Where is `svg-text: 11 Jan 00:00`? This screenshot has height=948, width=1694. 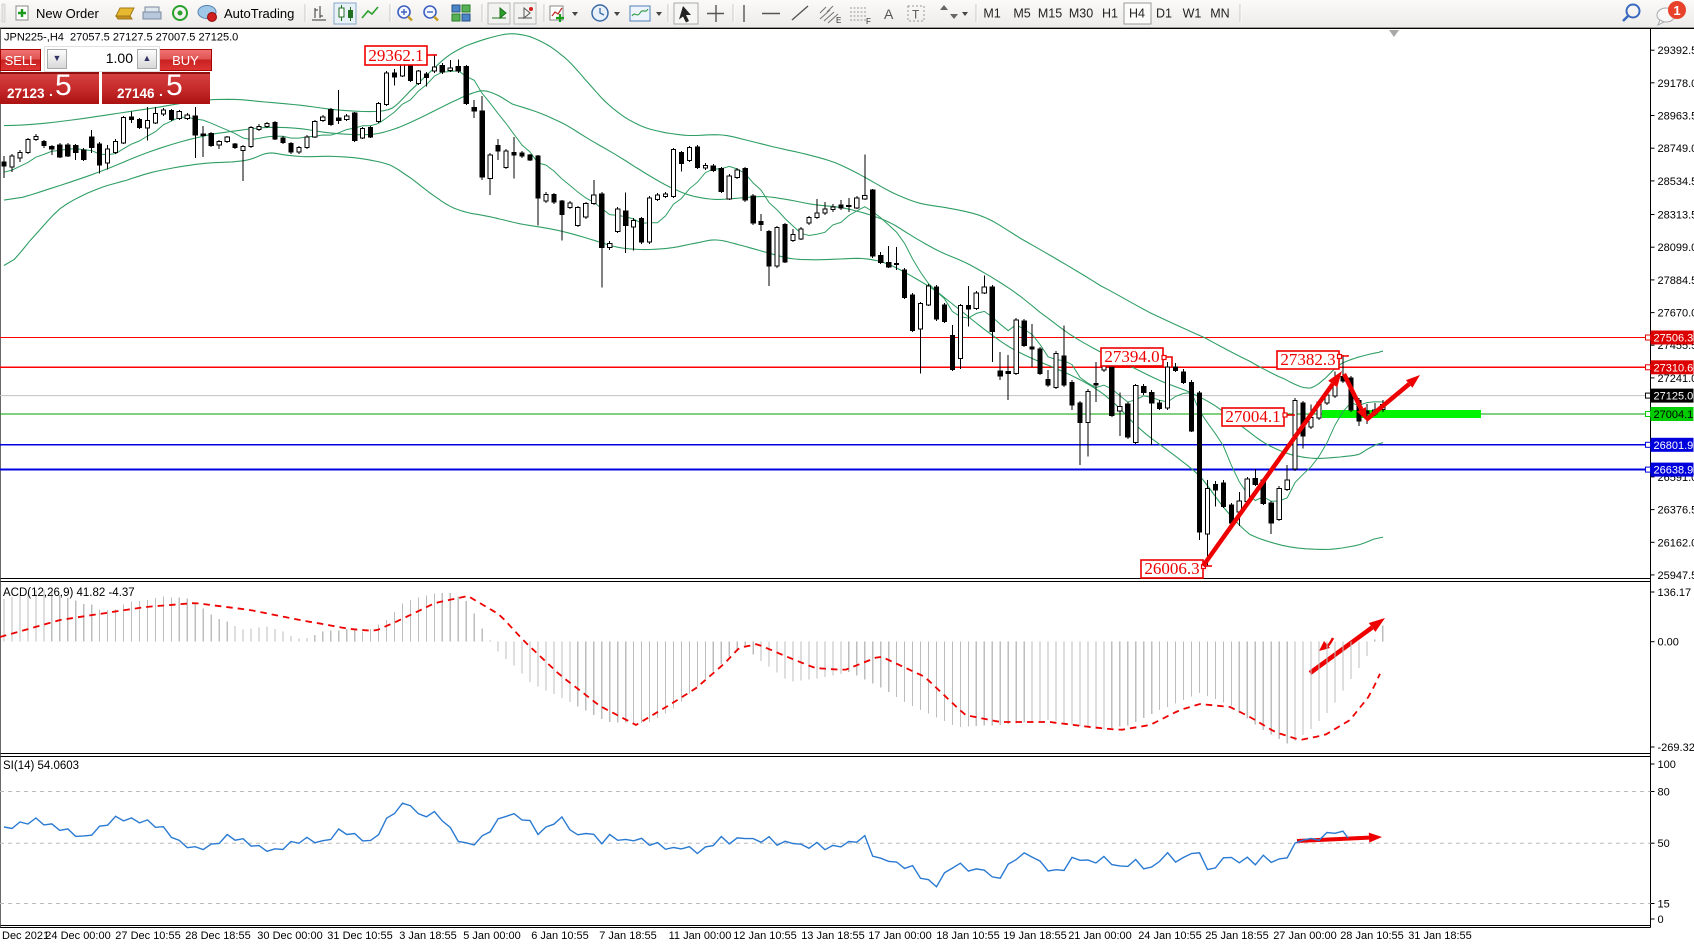
svg-text: 11 Jan 00:00 is located at coordinates (700, 936).